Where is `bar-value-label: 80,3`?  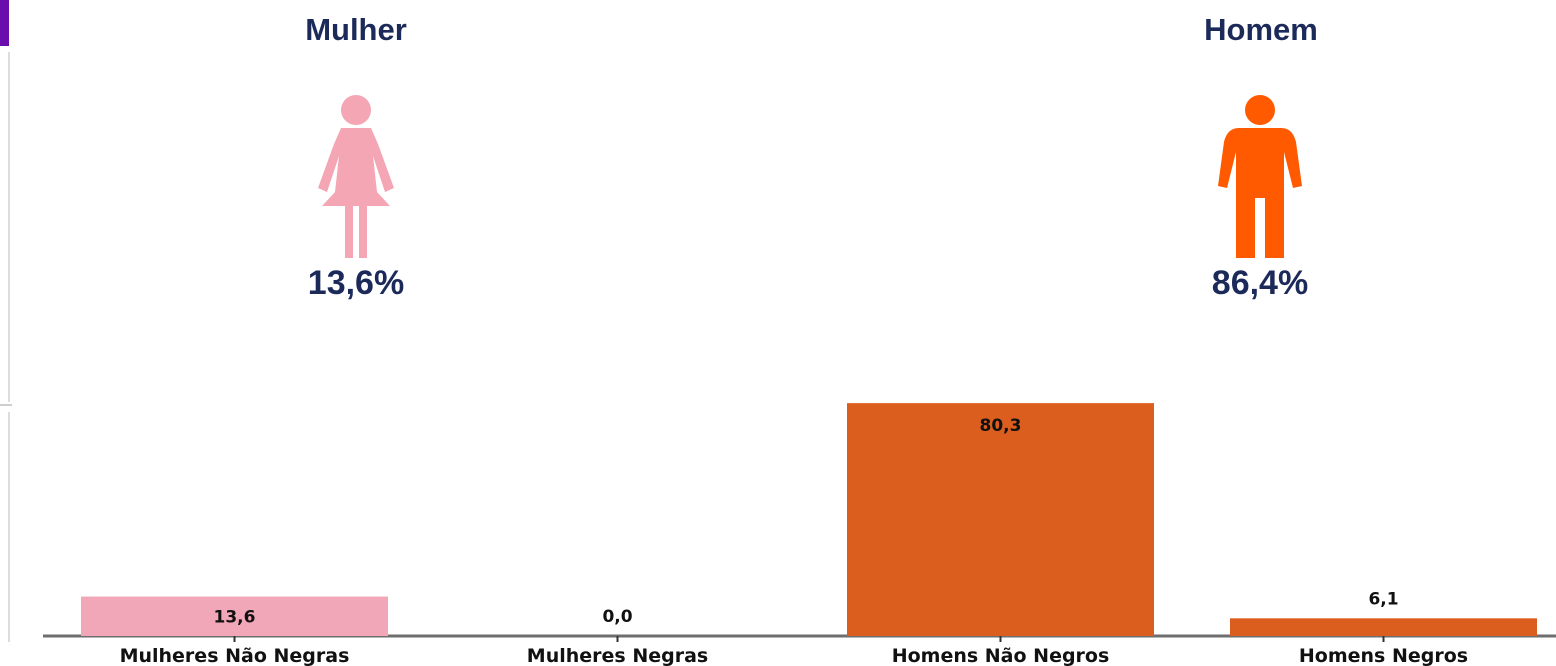 bar-value-label: 80,3 is located at coordinates (1001, 426).